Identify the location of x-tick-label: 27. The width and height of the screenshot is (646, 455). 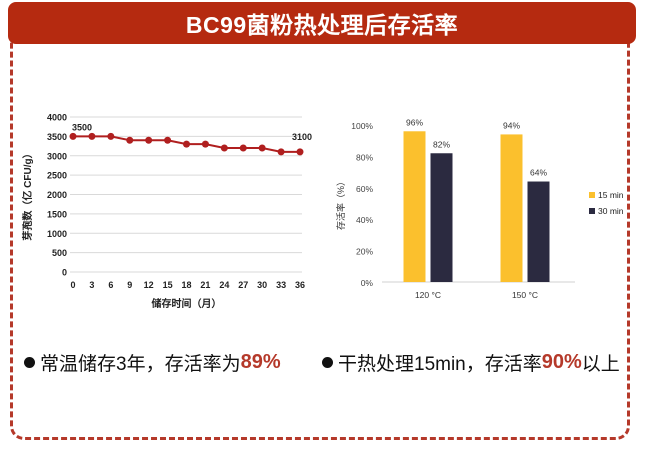
(243, 285).